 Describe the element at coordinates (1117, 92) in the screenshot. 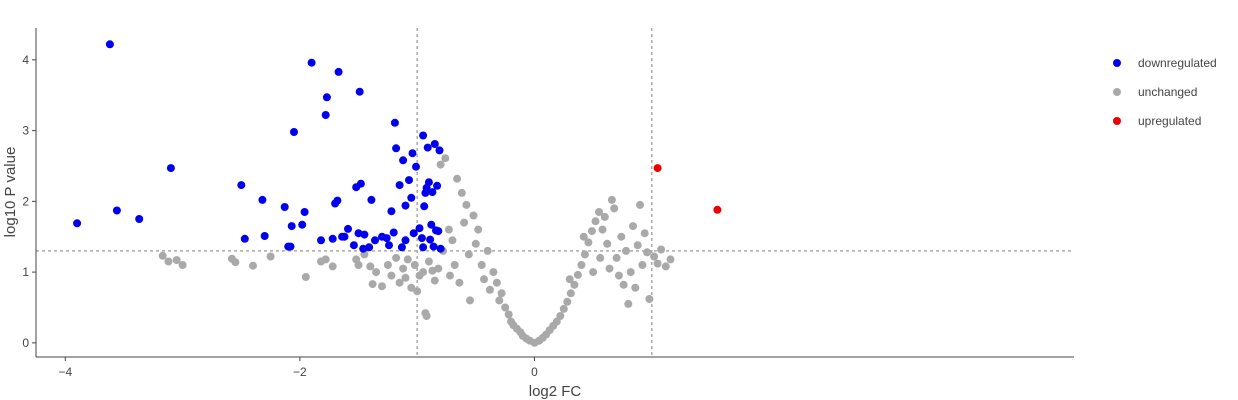

I see `unchanged-legend-marker` at that location.